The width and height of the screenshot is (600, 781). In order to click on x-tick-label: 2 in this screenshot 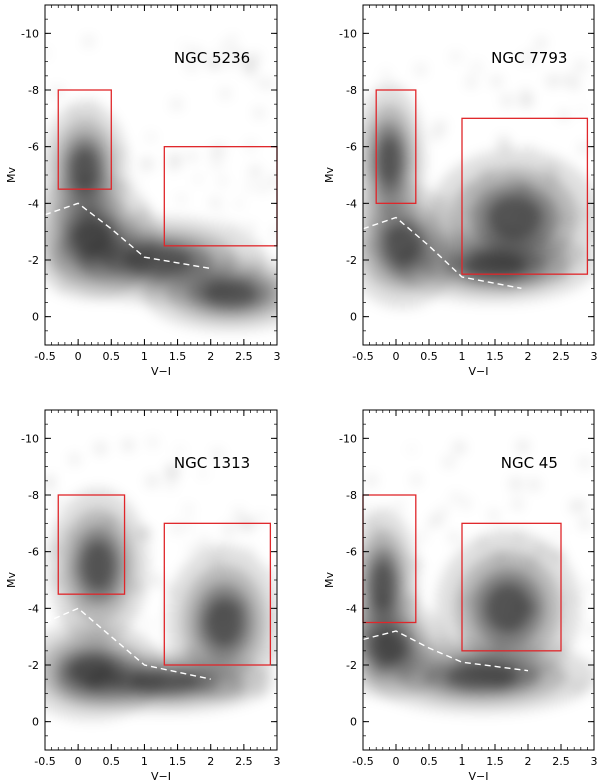, I will do `click(210, 761)`.